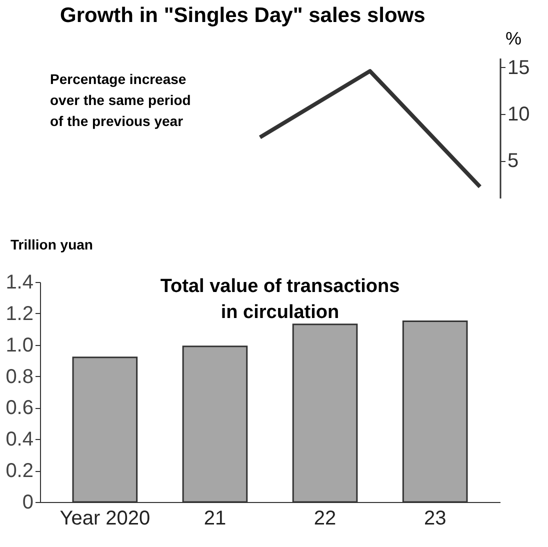 This screenshot has height=547, width=548. What do you see at coordinates (120, 100) in the screenshot?
I see `text: Percentage increase over the same period of the previous year` at bounding box center [120, 100].